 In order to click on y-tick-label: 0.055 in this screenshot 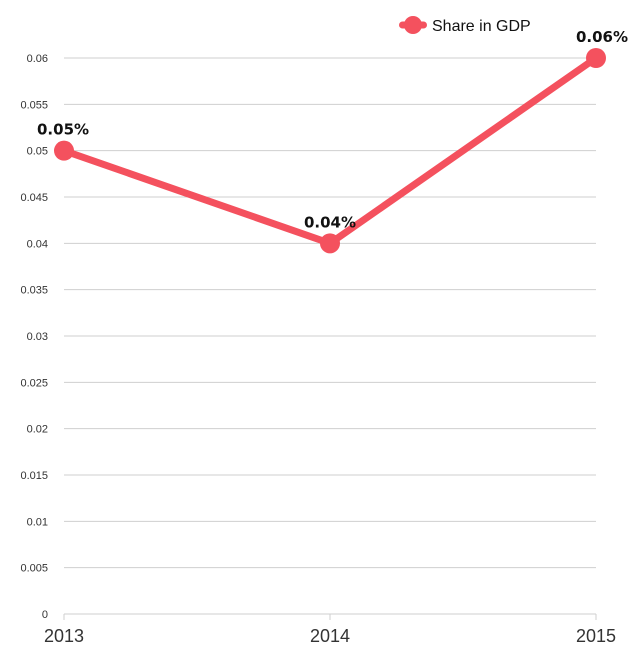, I will do `click(34, 105)`.